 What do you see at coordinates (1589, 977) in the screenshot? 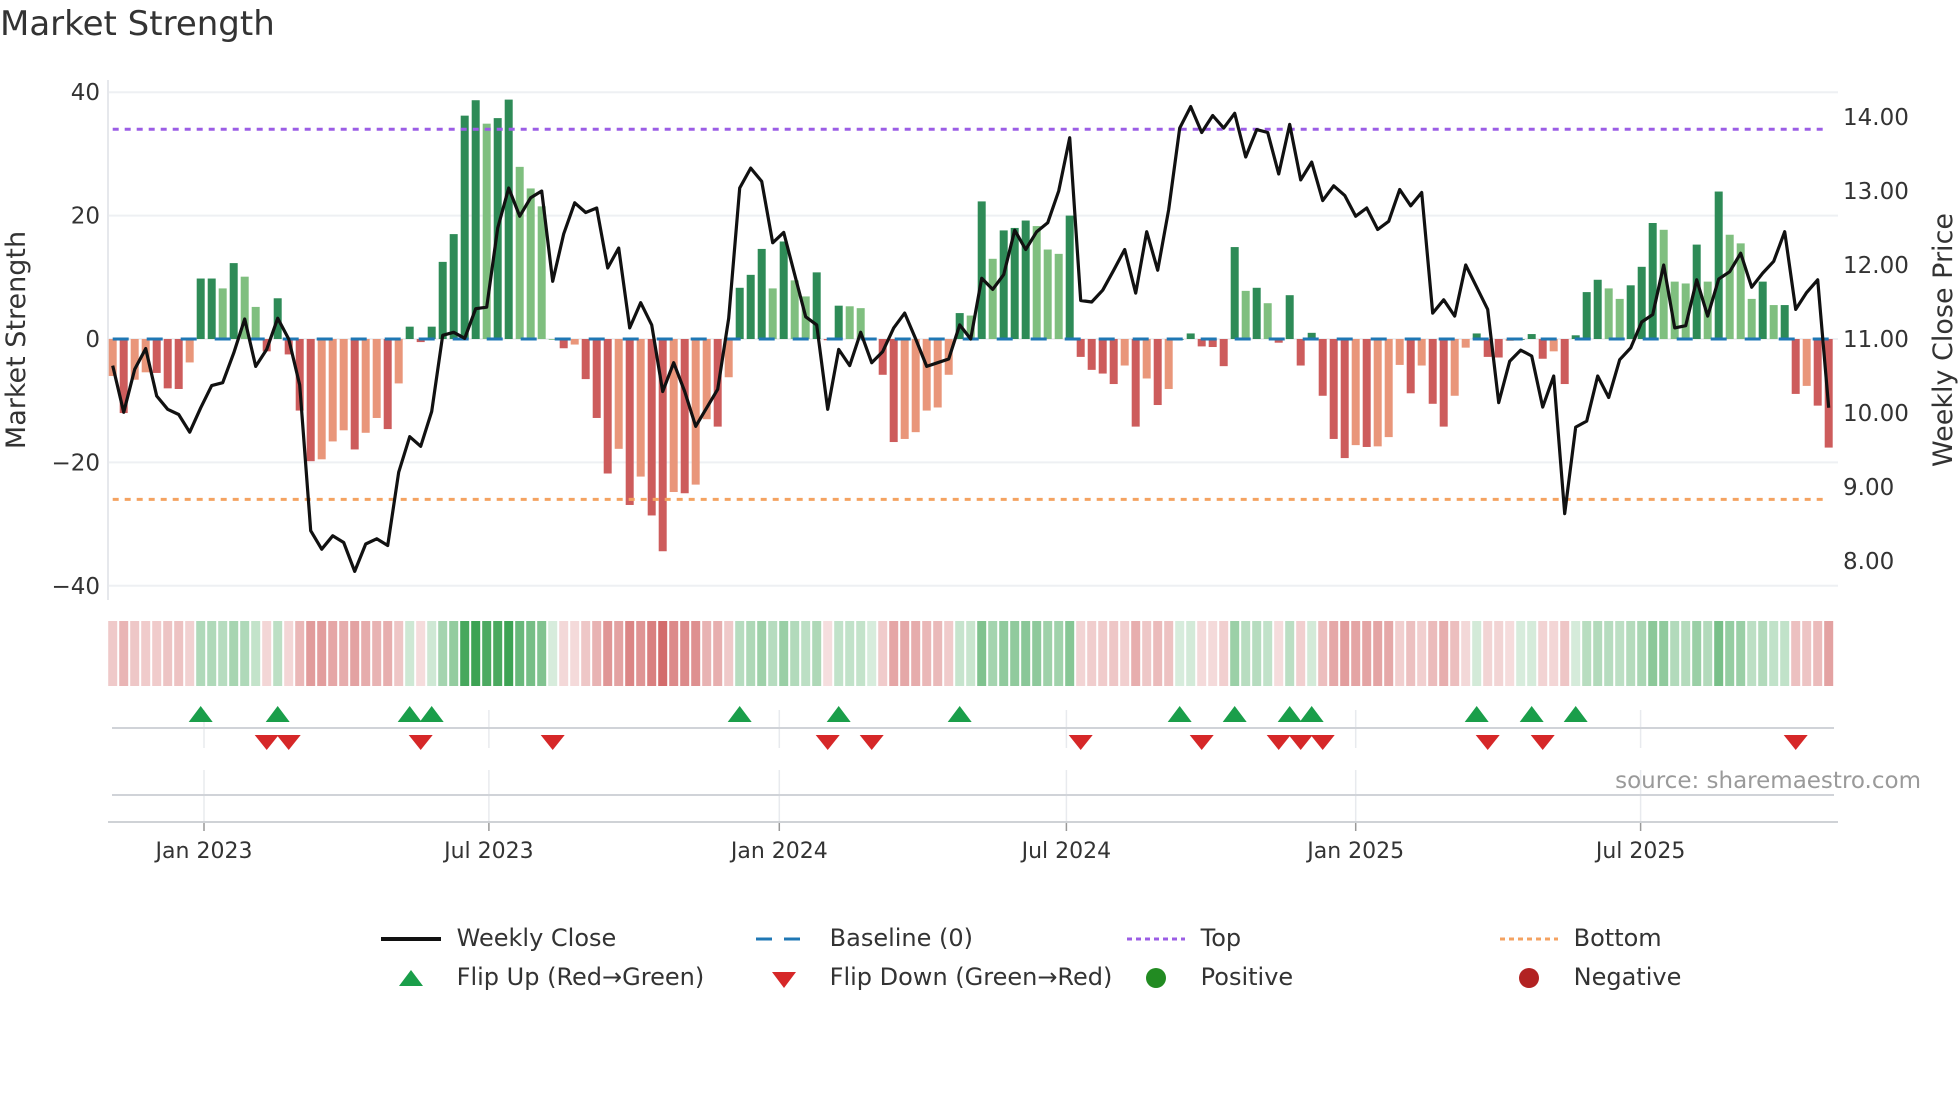
I see `legend-item-negative: Negative` at bounding box center [1589, 977].